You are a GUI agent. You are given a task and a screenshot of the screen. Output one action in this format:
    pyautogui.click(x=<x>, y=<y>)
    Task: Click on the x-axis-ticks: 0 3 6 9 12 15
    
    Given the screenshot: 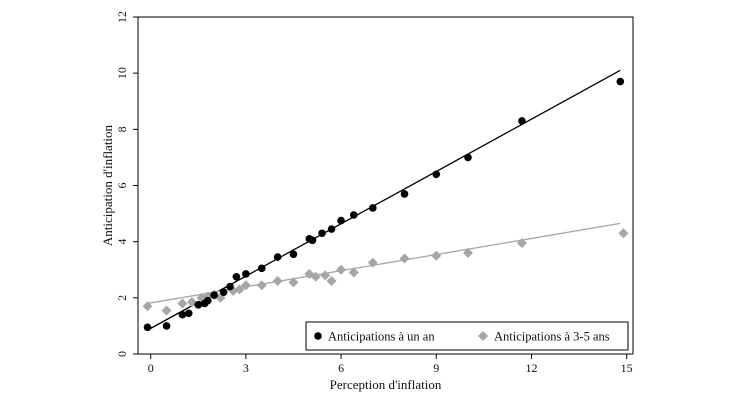 What is the action you would take?
    pyautogui.click(x=390, y=364)
    